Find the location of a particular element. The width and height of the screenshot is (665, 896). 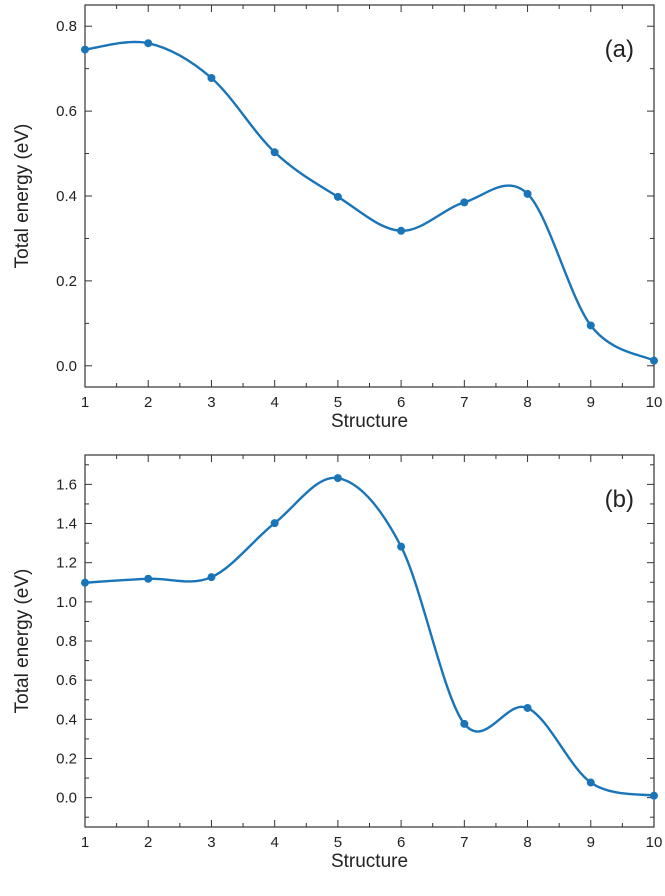

x-axis-label-b: Structure is located at coordinates (369, 861).